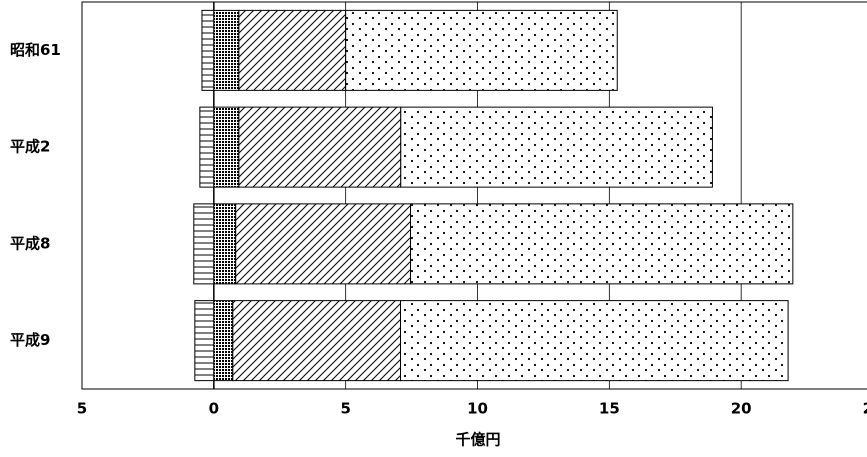 Image resolution: width=867 pixels, height=457 pixels. What do you see at coordinates (741, 409) in the screenshot?
I see `x-tick-label: 20` at bounding box center [741, 409].